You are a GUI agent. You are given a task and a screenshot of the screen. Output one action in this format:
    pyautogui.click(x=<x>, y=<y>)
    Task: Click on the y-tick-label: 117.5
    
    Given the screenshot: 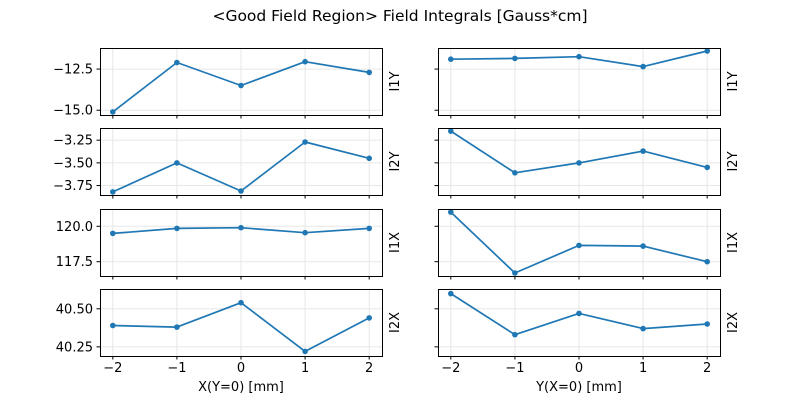 What is the action you would take?
    pyautogui.click(x=74, y=262)
    